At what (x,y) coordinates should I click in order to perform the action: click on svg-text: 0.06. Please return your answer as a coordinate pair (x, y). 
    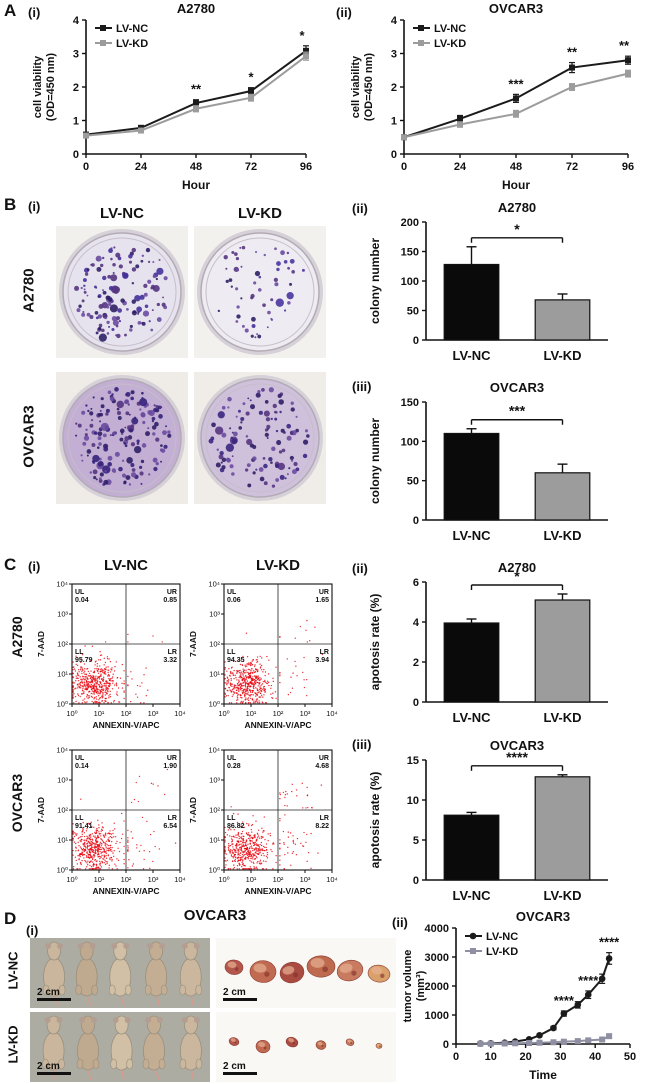
    Looking at the image, I should click on (234, 600).